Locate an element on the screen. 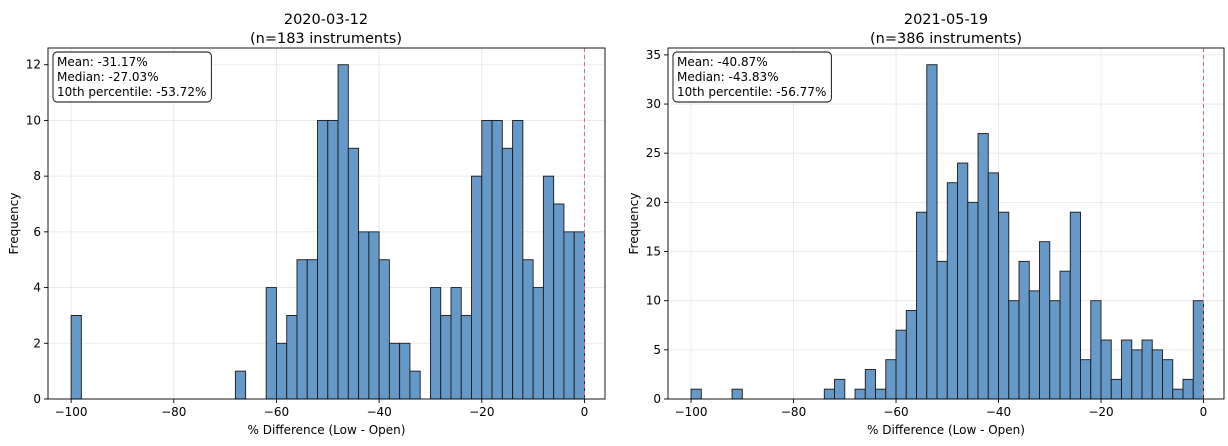  stats-line: Median: -27.03% is located at coordinates (108, 77).